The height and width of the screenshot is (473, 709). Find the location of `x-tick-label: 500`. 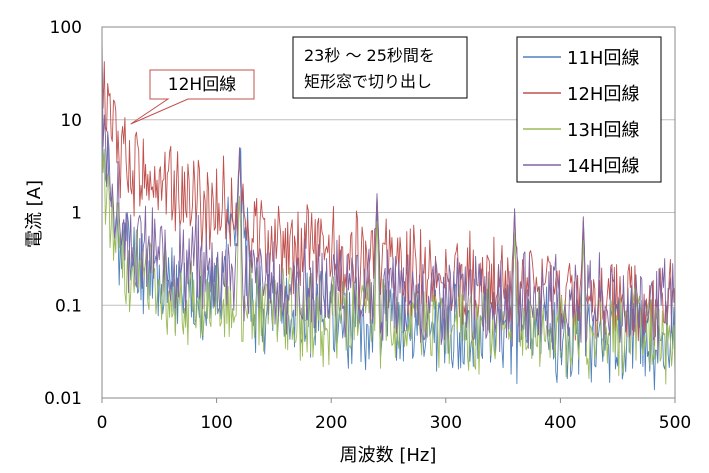

x-tick-label: 500 is located at coordinates (675, 423).